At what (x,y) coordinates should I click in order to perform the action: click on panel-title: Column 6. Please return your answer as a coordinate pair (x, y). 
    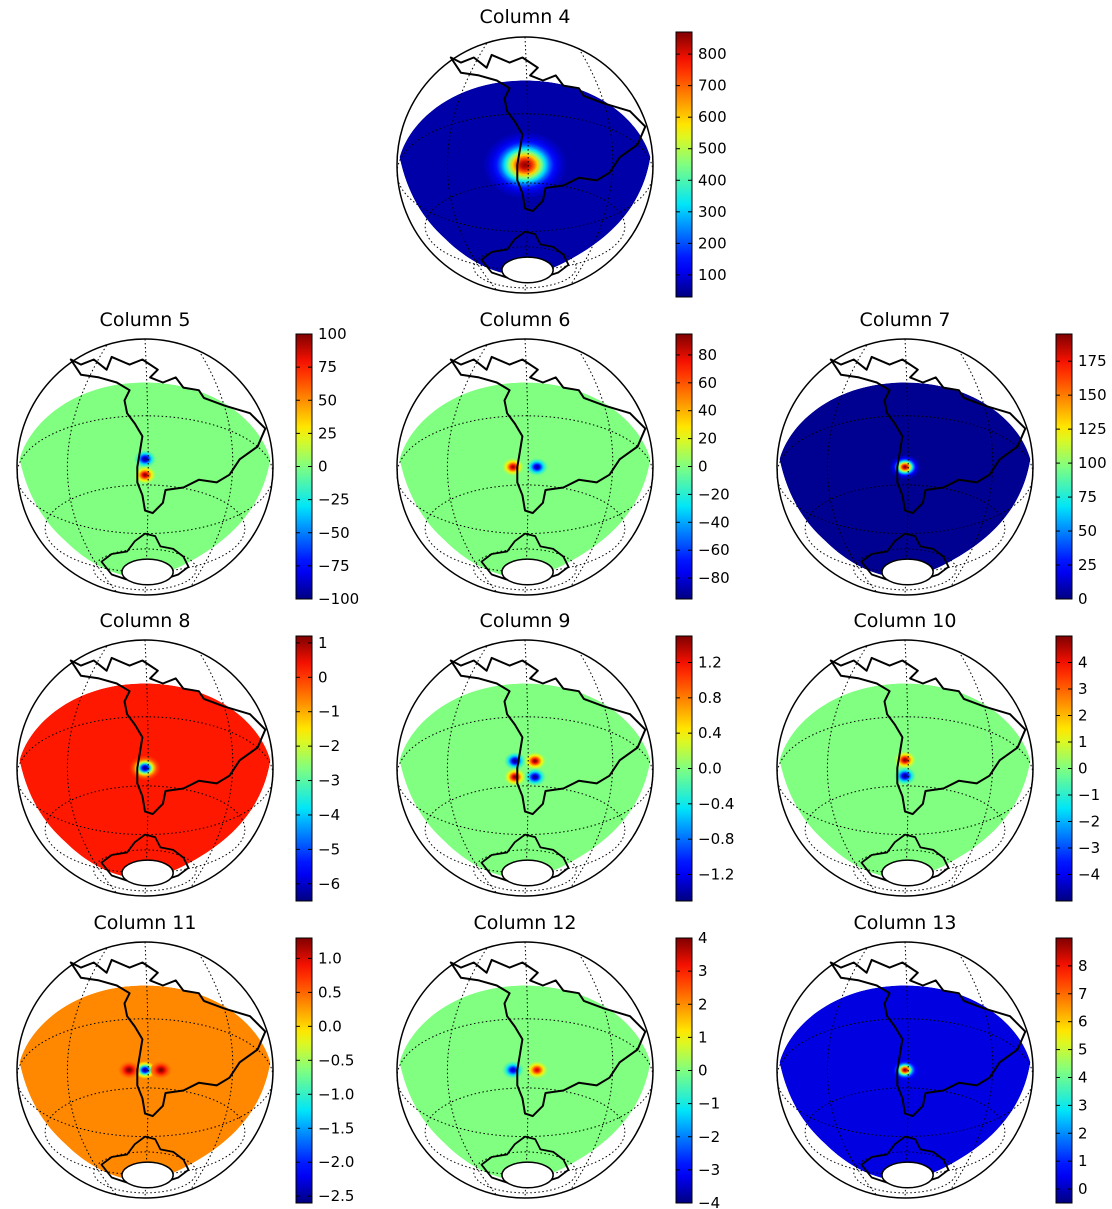
    Looking at the image, I should click on (525, 320).